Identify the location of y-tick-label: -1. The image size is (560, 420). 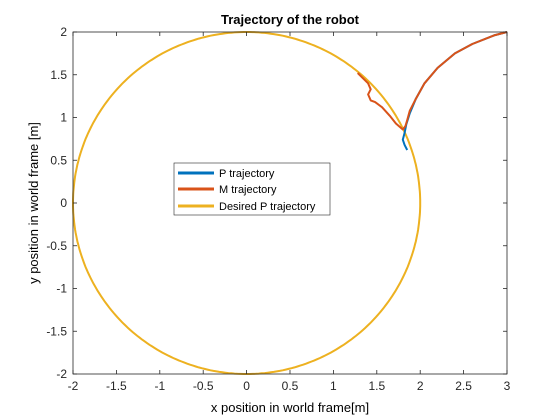
(61, 289).